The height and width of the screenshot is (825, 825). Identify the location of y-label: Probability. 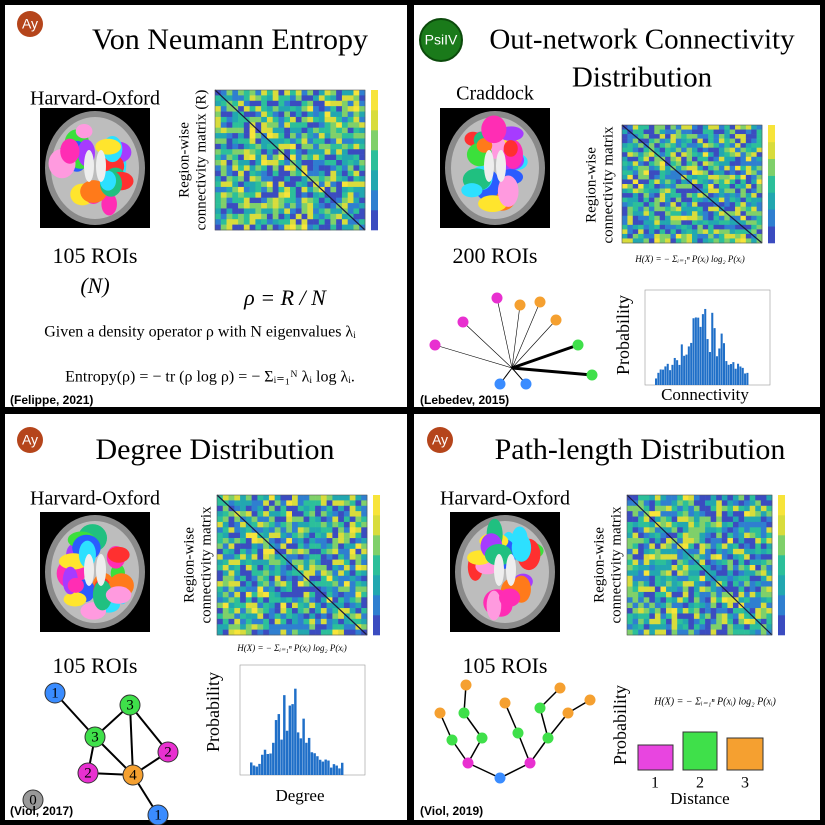
(620, 725).